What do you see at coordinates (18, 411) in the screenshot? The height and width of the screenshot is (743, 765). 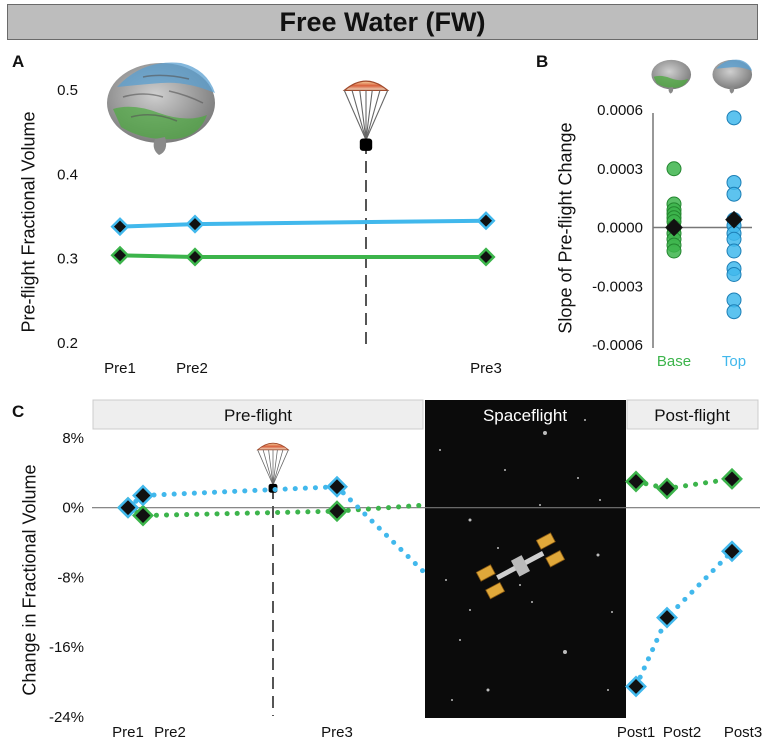 I see `panel-c-label: C` at bounding box center [18, 411].